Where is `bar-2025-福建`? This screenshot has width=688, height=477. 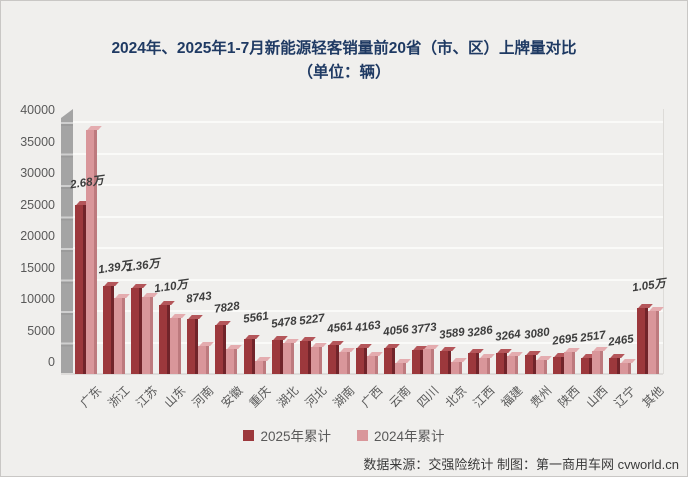 bar-2025-福建 is located at coordinates (502, 363).